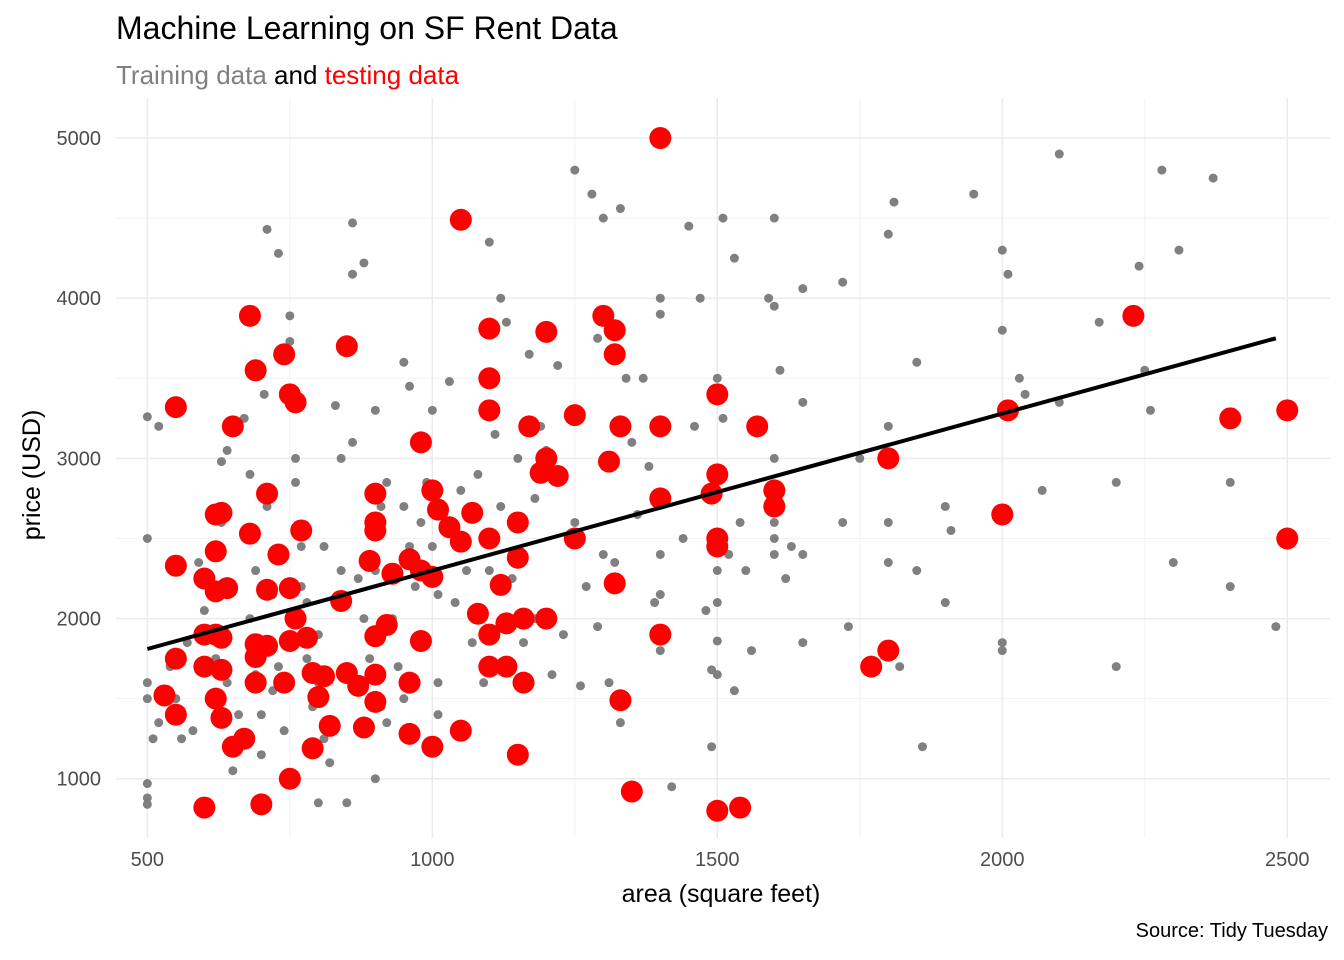  What do you see at coordinates (79, 139) in the screenshot?
I see `y-tick-label: 5000` at bounding box center [79, 139].